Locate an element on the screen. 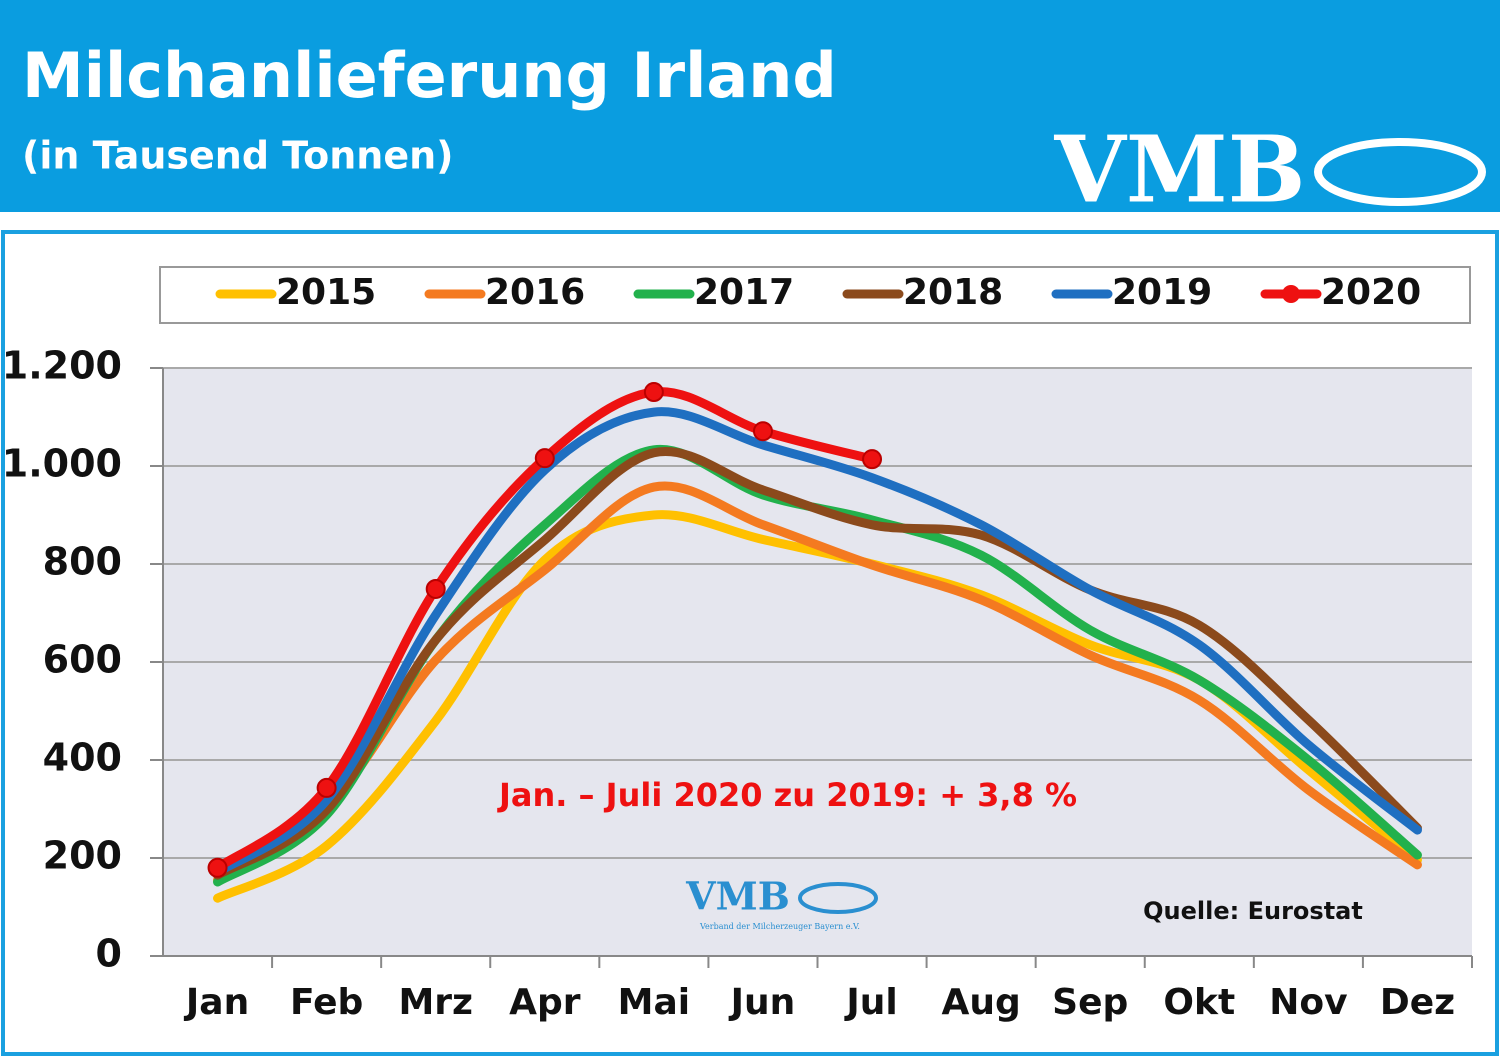 Image resolution: width=1500 pixels, height=1058 pixels. x-tick-label: Mrz is located at coordinates (435, 1002).